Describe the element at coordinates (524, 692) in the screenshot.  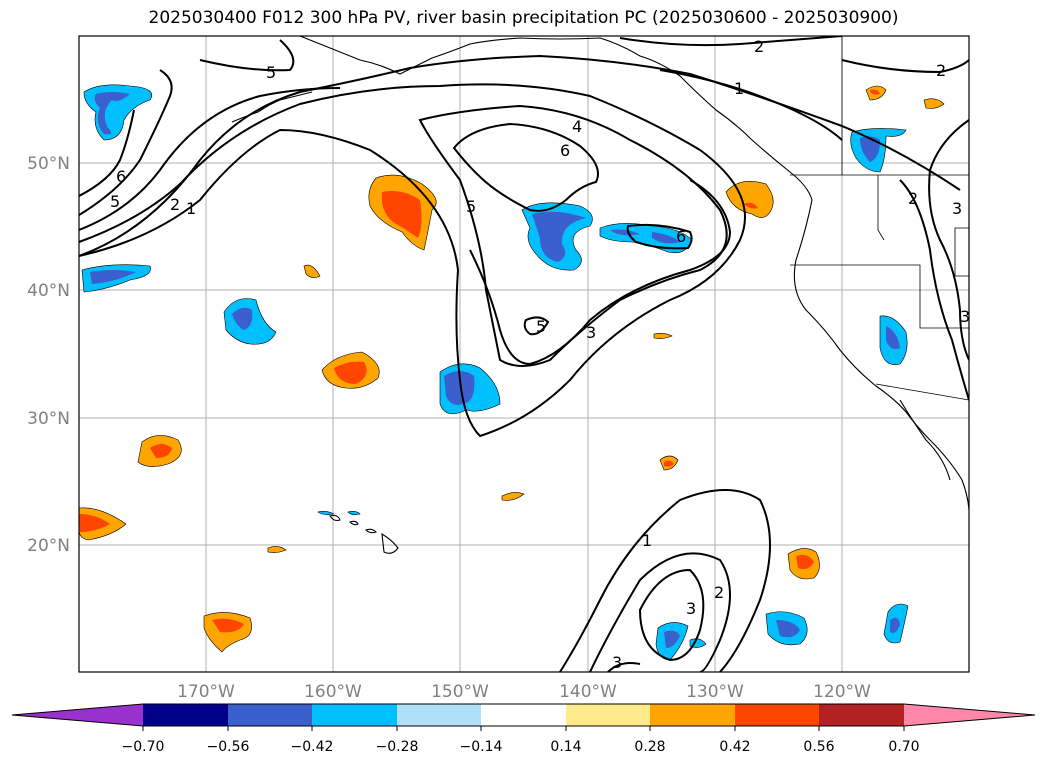
I see `longitude-labels: 170°W 160°W 150°W 140°W 130°W 120°W` at that location.